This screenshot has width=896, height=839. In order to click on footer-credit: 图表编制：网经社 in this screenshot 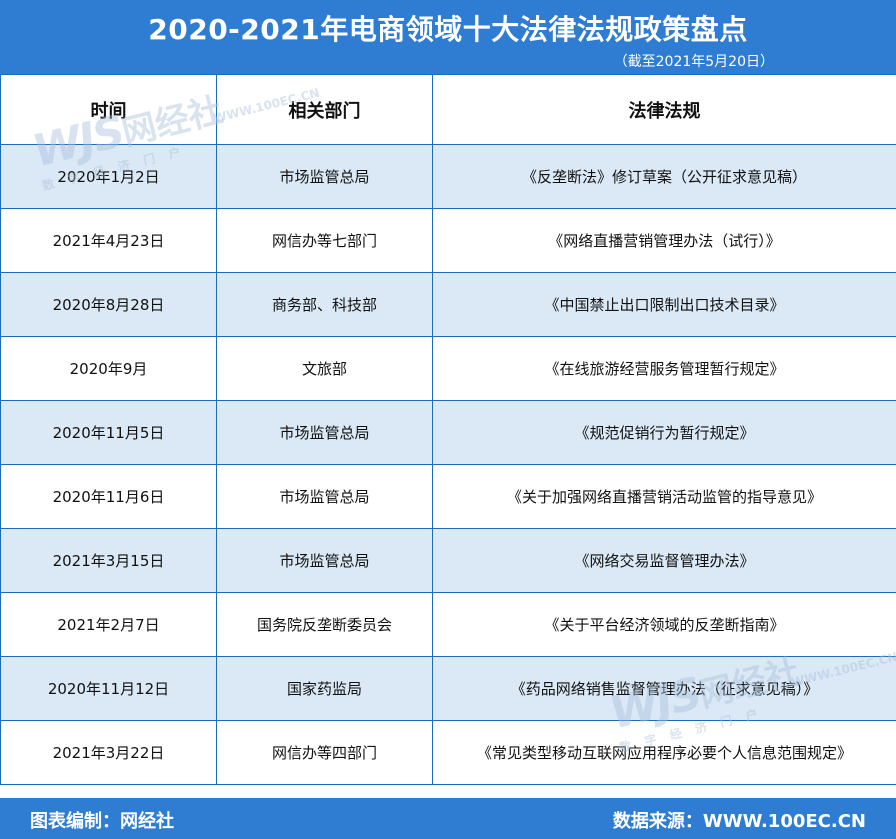, I will do `click(102, 821)`.